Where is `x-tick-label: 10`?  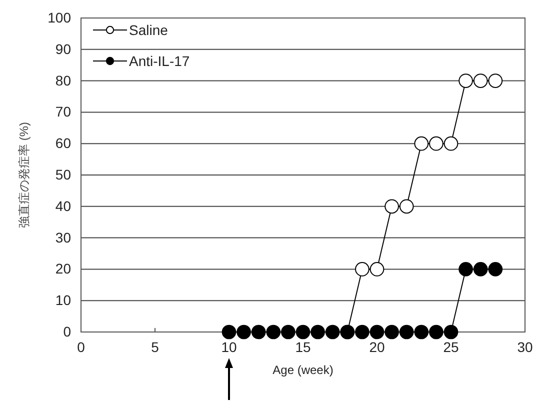
x-tick-label: 10 is located at coordinates (229, 346).